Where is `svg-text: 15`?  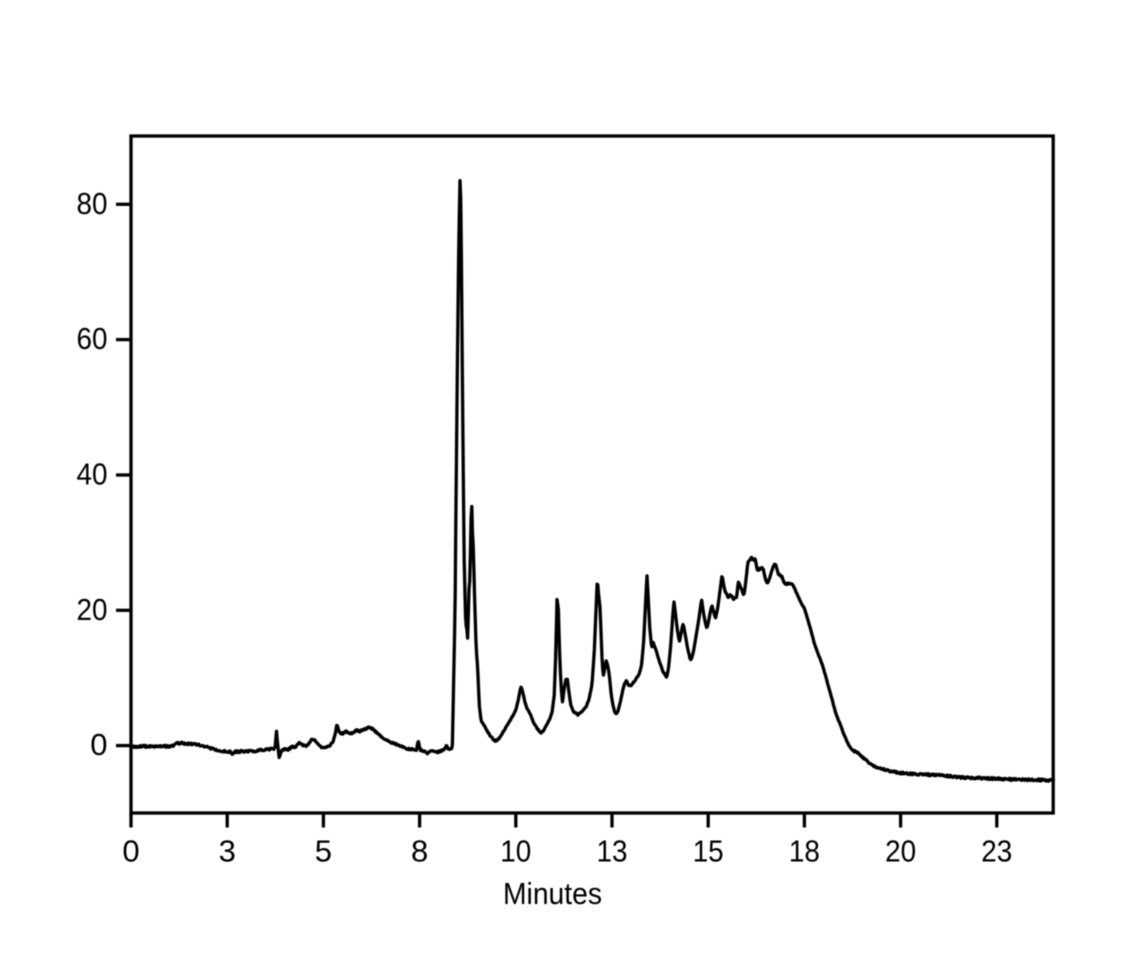
svg-text: 15 is located at coordinates (708, 851).